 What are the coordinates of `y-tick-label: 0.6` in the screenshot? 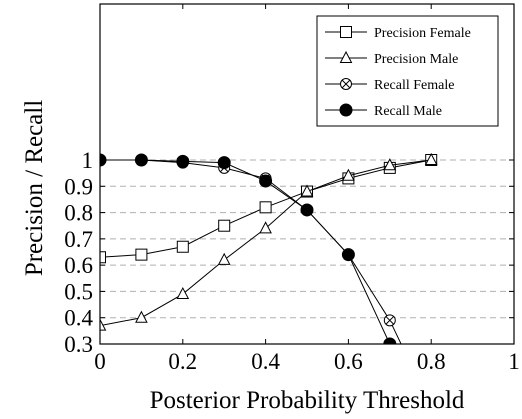 It's located at (78, 265).